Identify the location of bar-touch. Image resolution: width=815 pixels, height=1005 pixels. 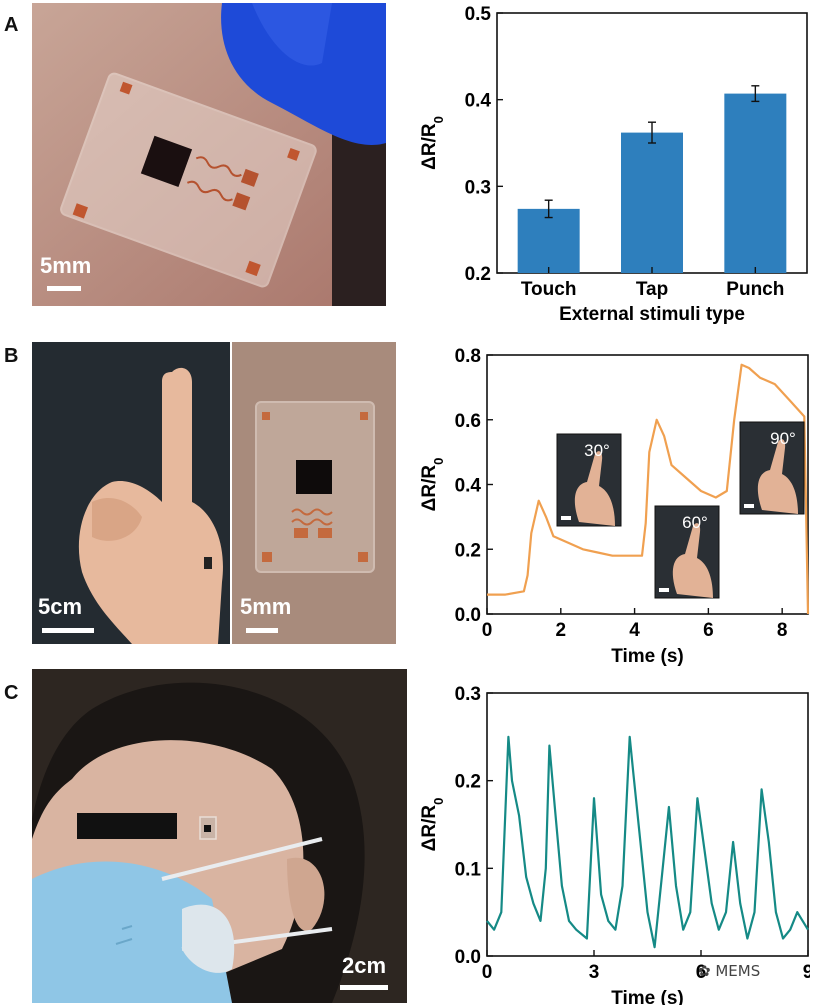
(548, 240).